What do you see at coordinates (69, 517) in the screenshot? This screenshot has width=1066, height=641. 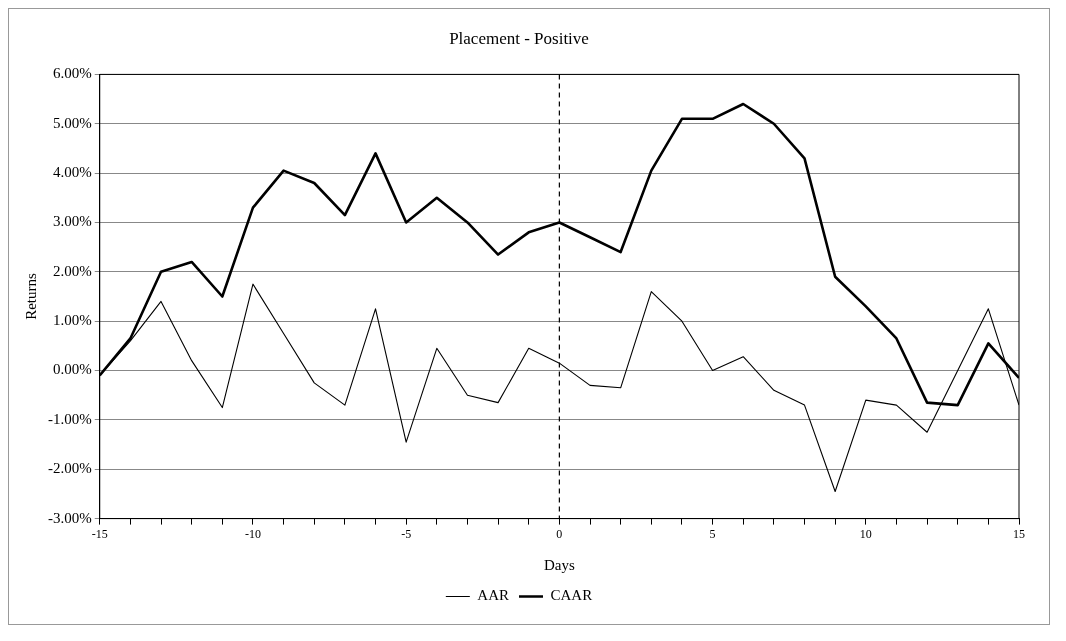 I see `y-tick-label: -3.00%` at bounding box center [69, 517].